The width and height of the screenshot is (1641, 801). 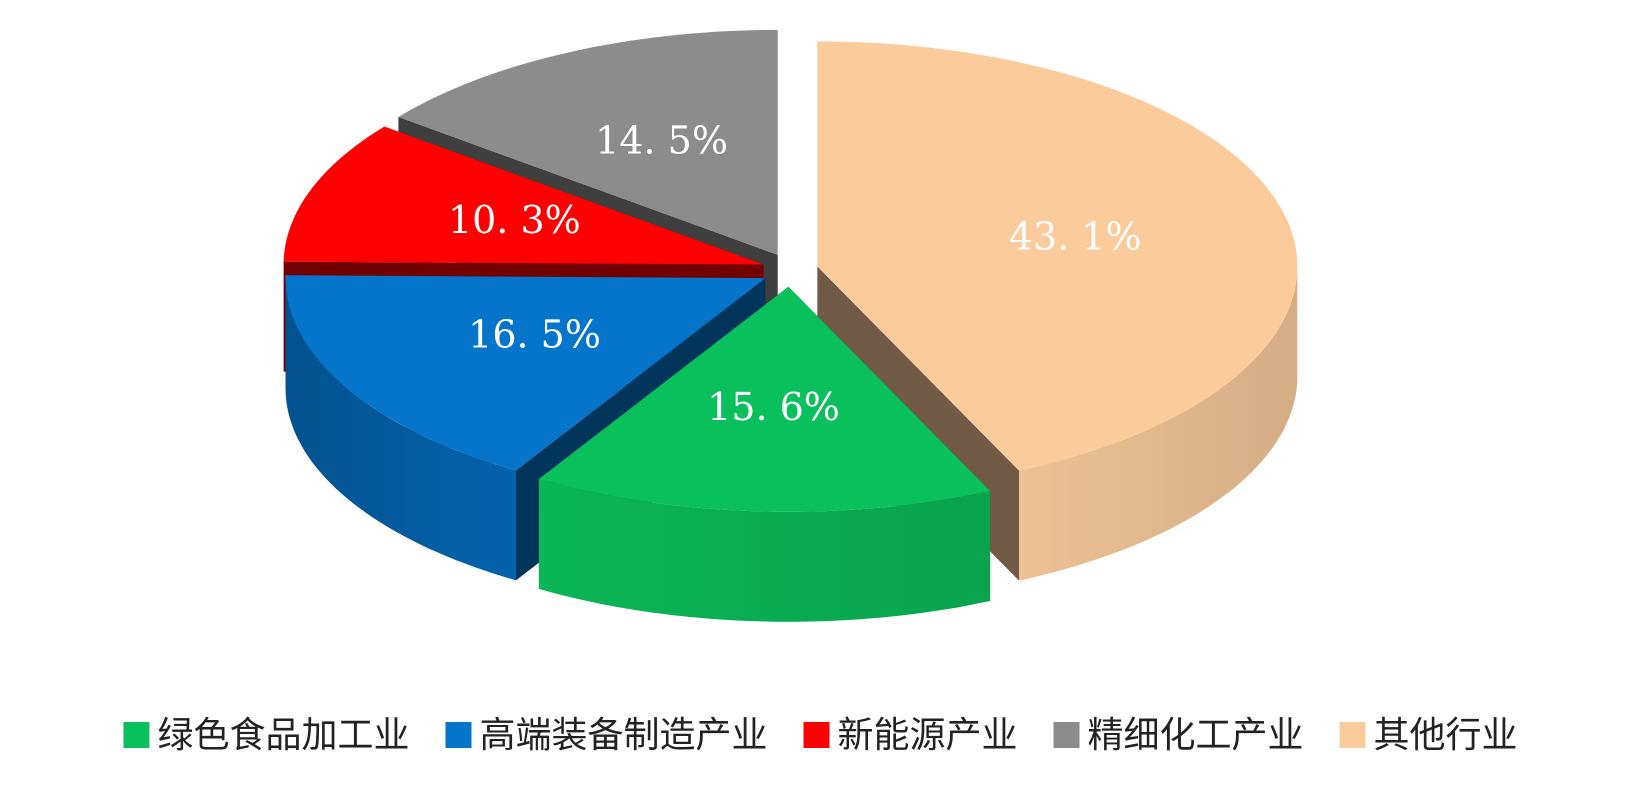 I want to click on legend: 绿色食品加工业 高端装备制造产业 新能源产业 精细化工产业 其他行业, so click(x=820, y=735).